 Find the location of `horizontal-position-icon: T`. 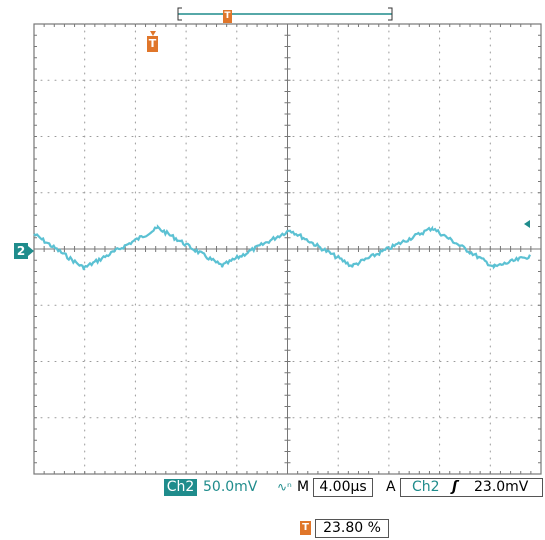

horizontal-position-icon: T is located at coordinates (305, 528).